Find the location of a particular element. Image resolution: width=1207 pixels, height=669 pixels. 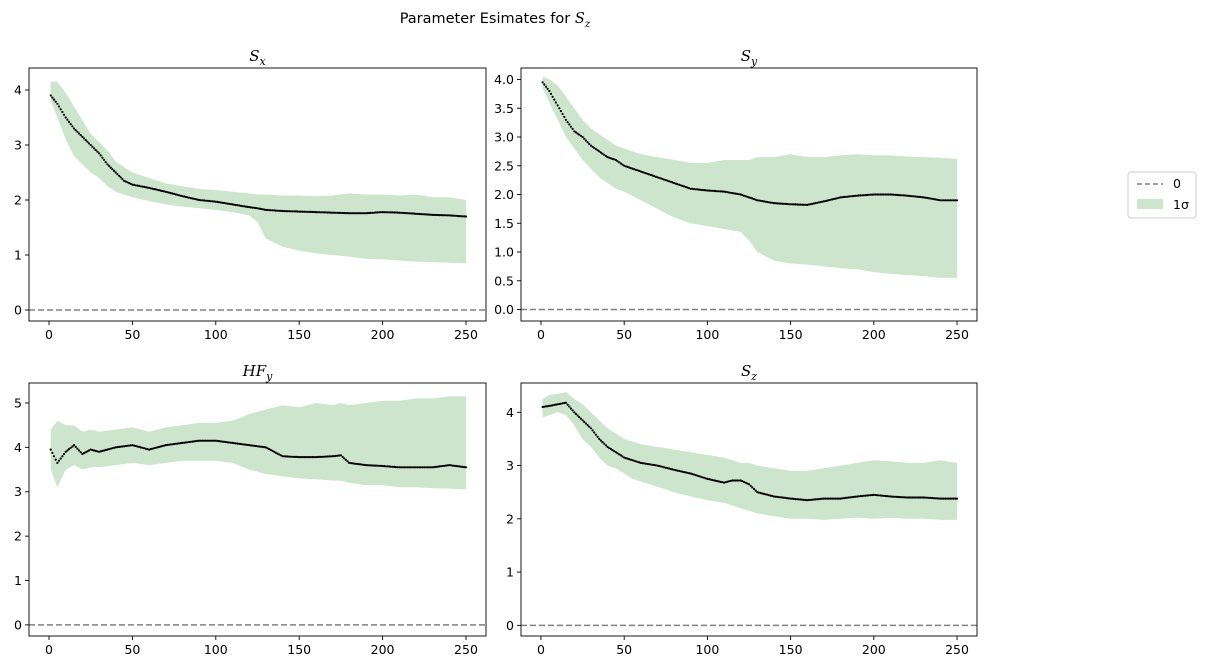

x-tick-label: 50 is located at coordinates (132, 649).